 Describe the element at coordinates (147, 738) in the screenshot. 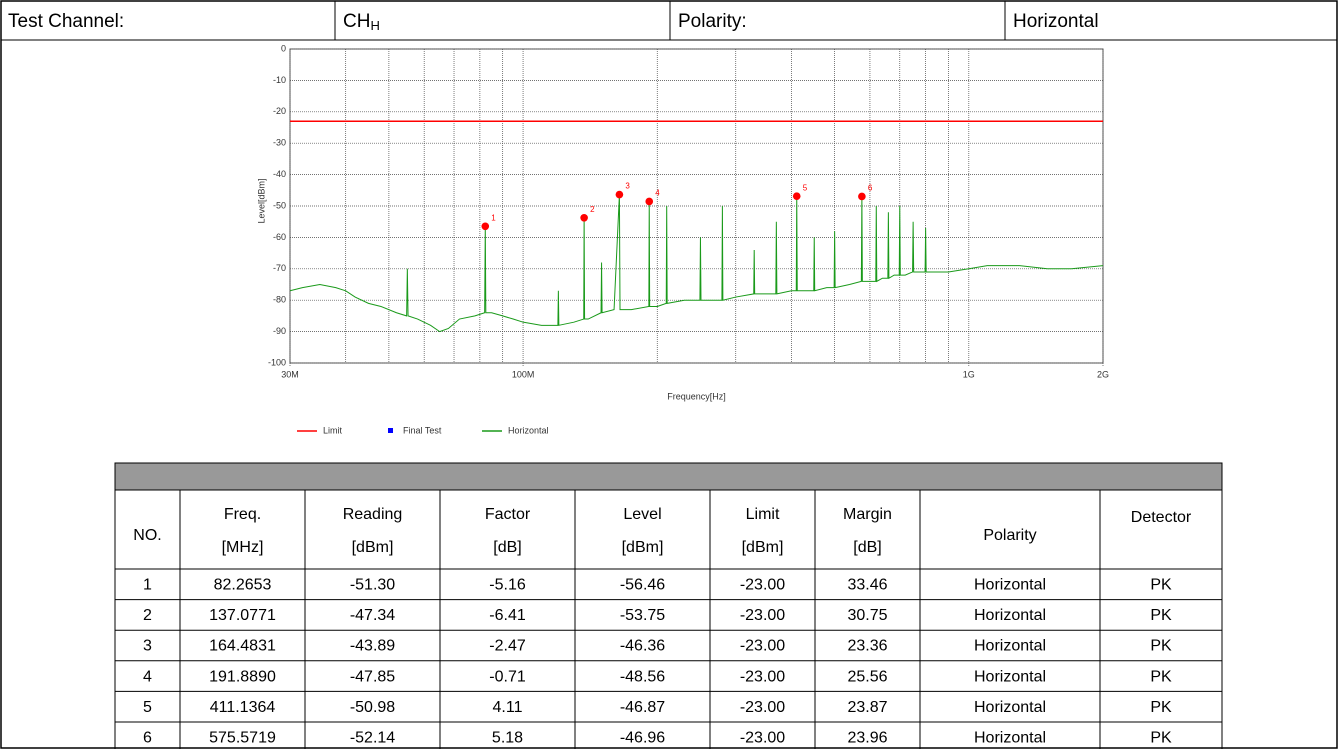

I see `table-cell: 6` at that location.